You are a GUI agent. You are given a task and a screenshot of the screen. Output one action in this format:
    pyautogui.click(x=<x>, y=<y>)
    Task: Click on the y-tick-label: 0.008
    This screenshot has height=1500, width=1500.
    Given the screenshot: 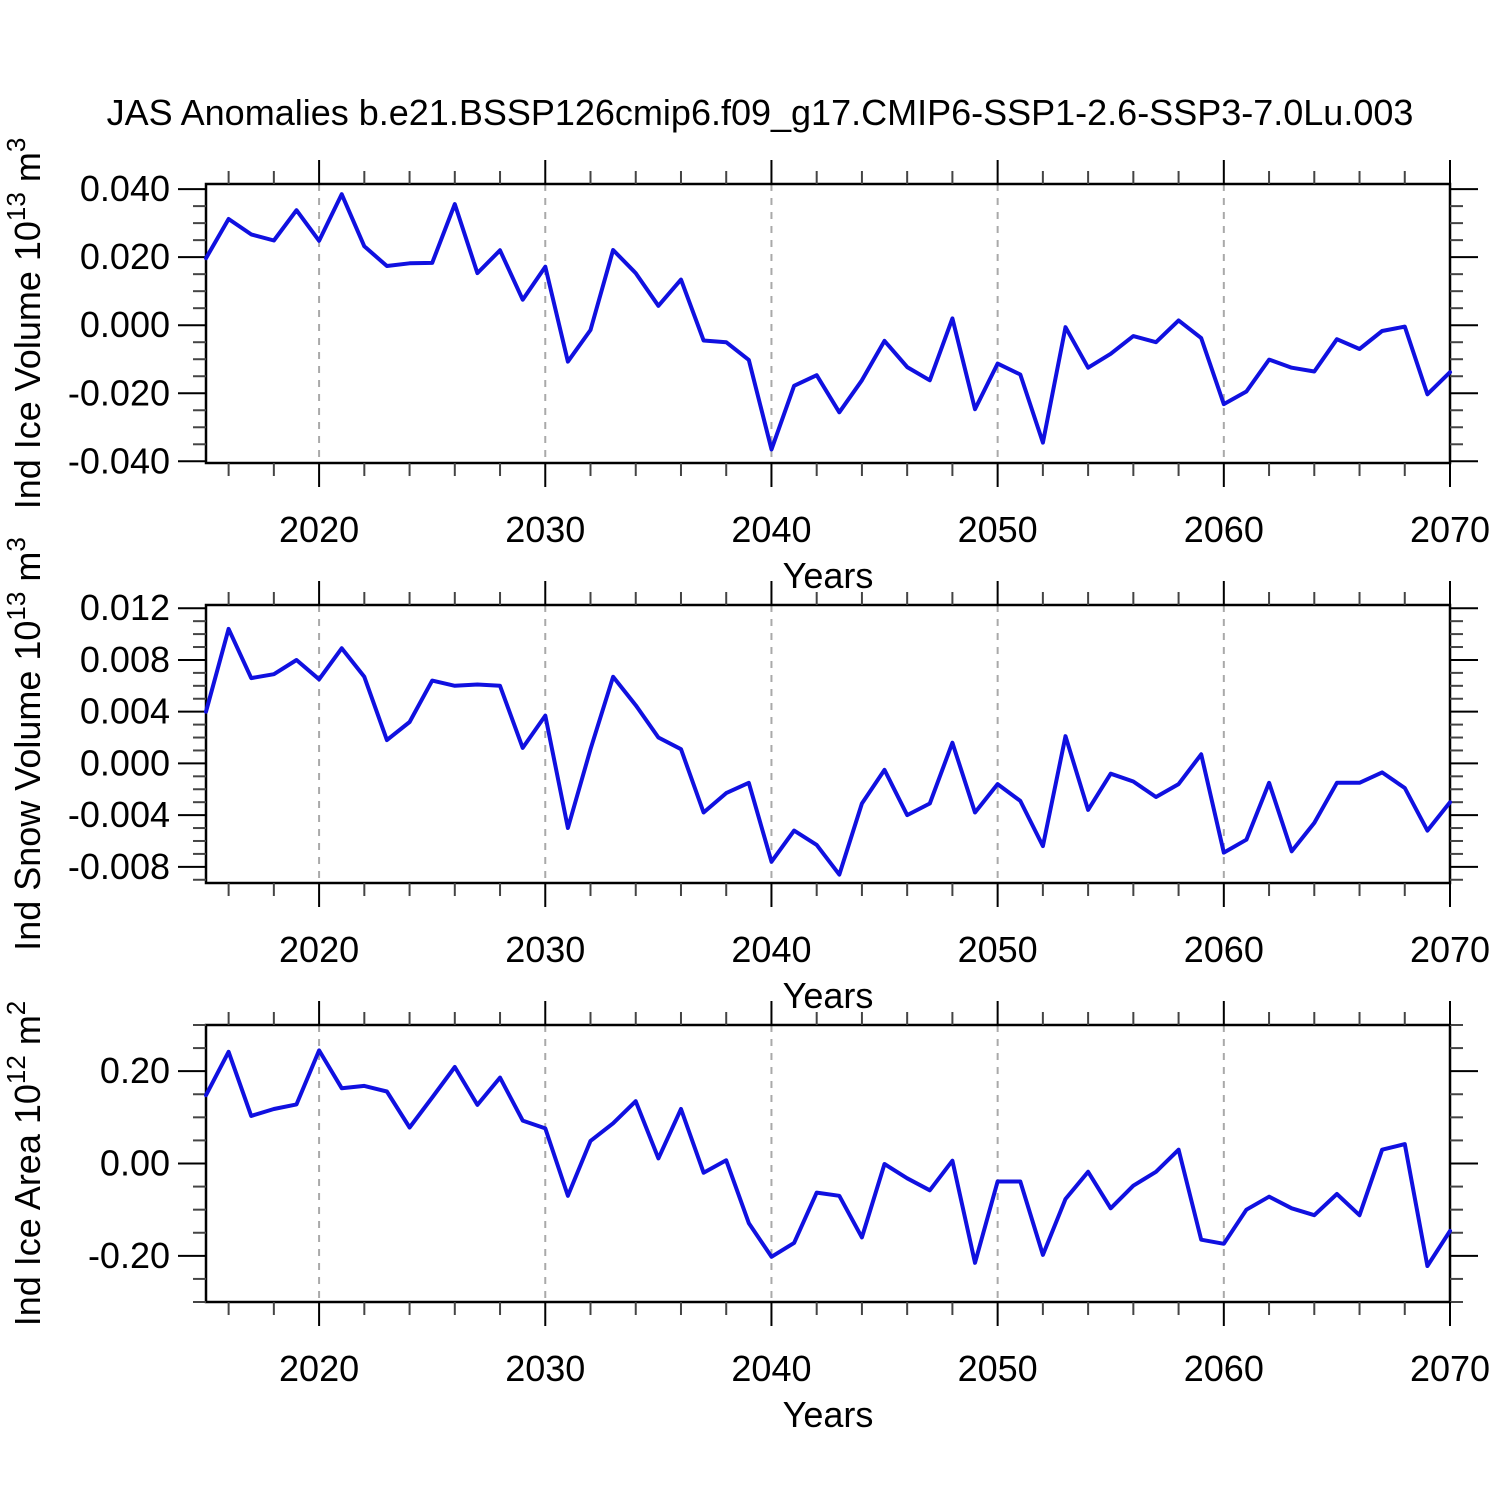 What is the action you would take?
    pyautogui.click(x=125, y=659)
    